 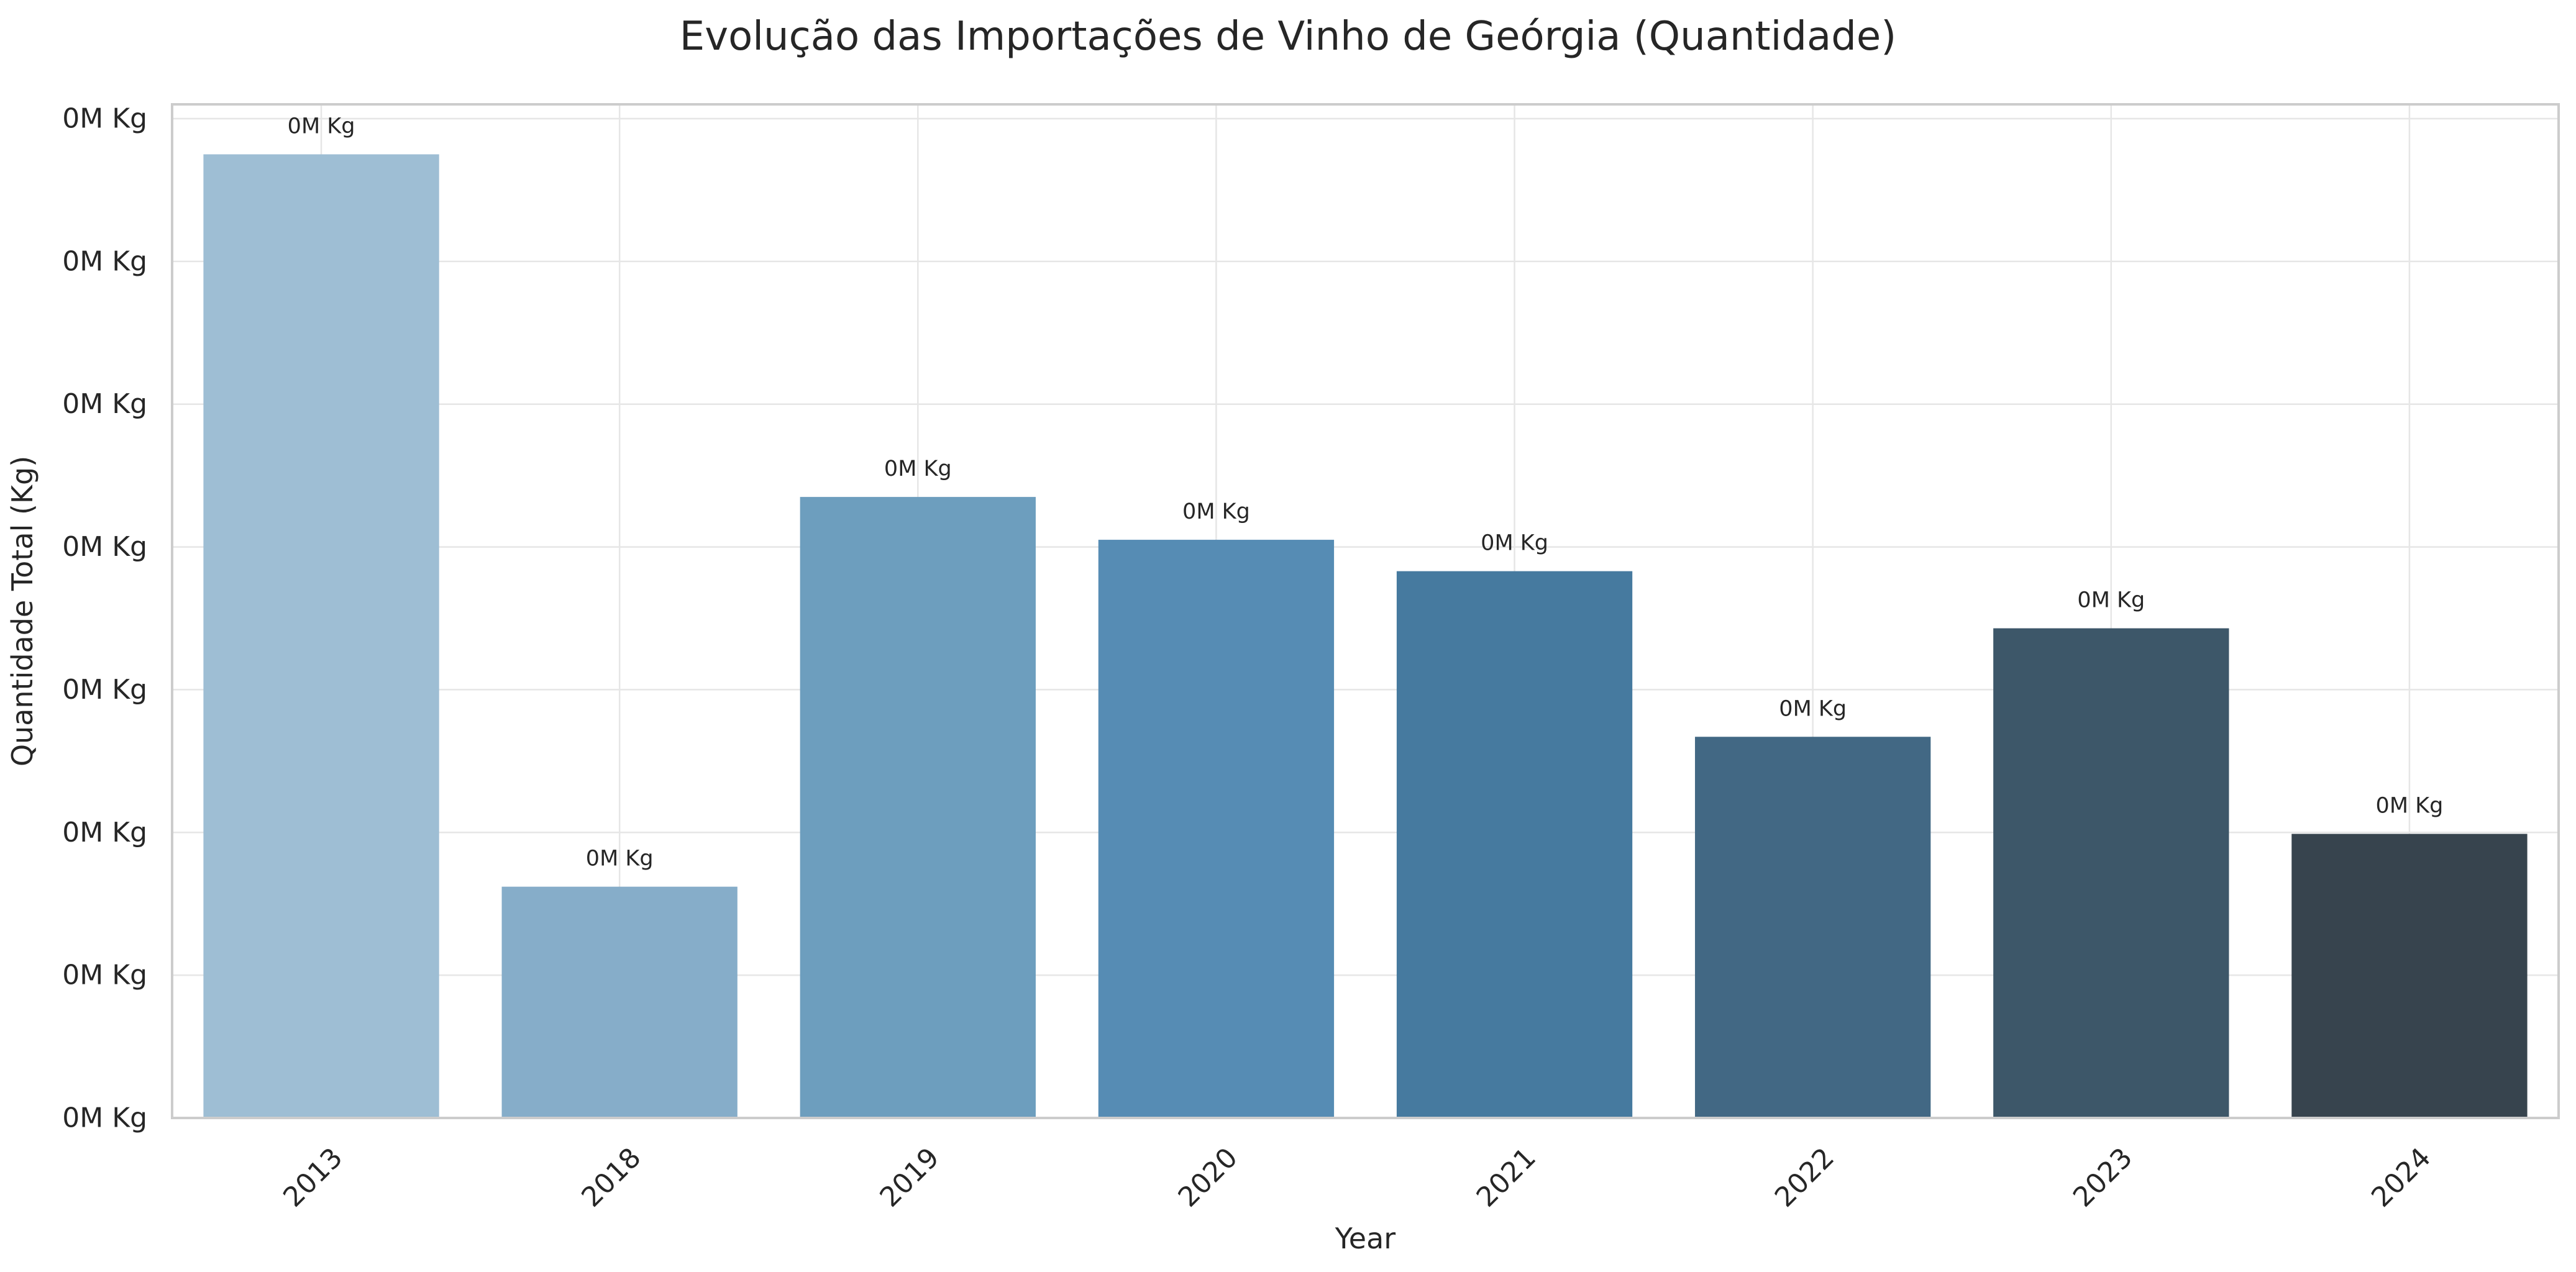 What do you see at coordinates (1813, 928) in the screenshot?
I see `bar-2022` at bounding box center [1813, 928].